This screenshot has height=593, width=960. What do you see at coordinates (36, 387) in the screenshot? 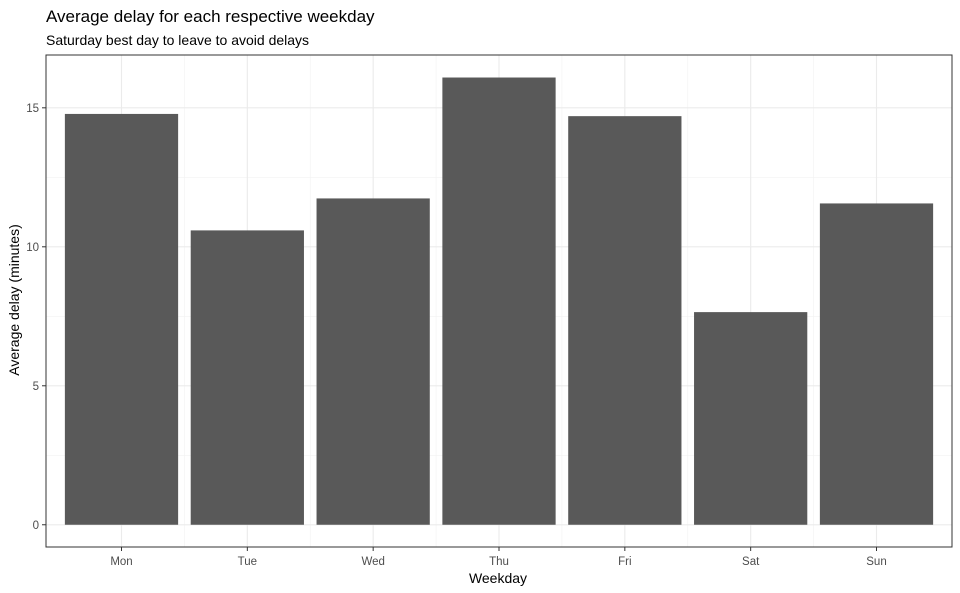
I see `y-tick-label: 5` at bounding box center [36, 387].